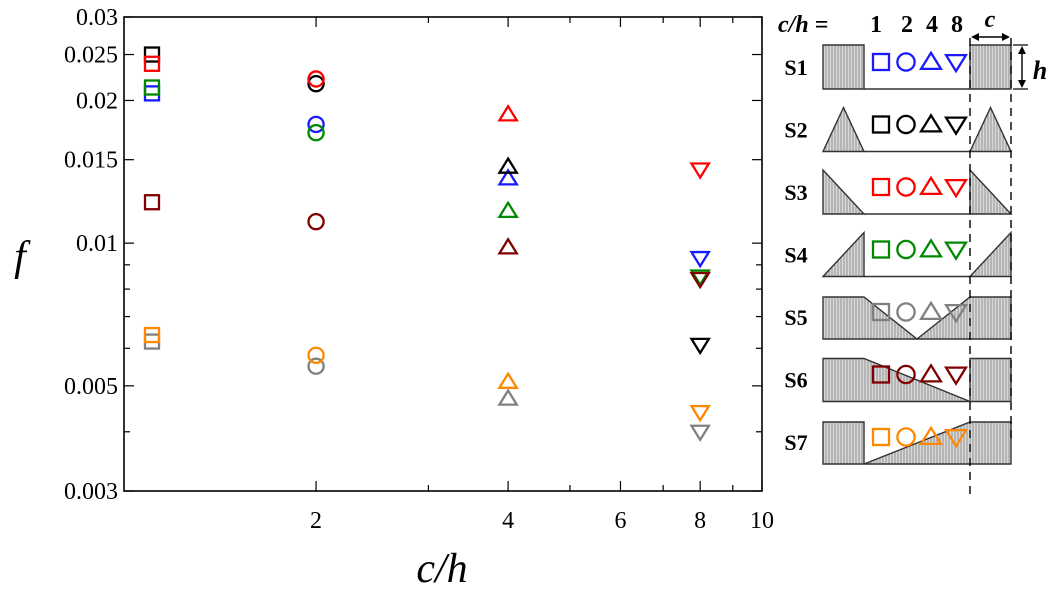  What do you see at coordinates (152, 54) in the screenshot?
I see `data-point-s2-ch1` at bounding box center [152, 54].